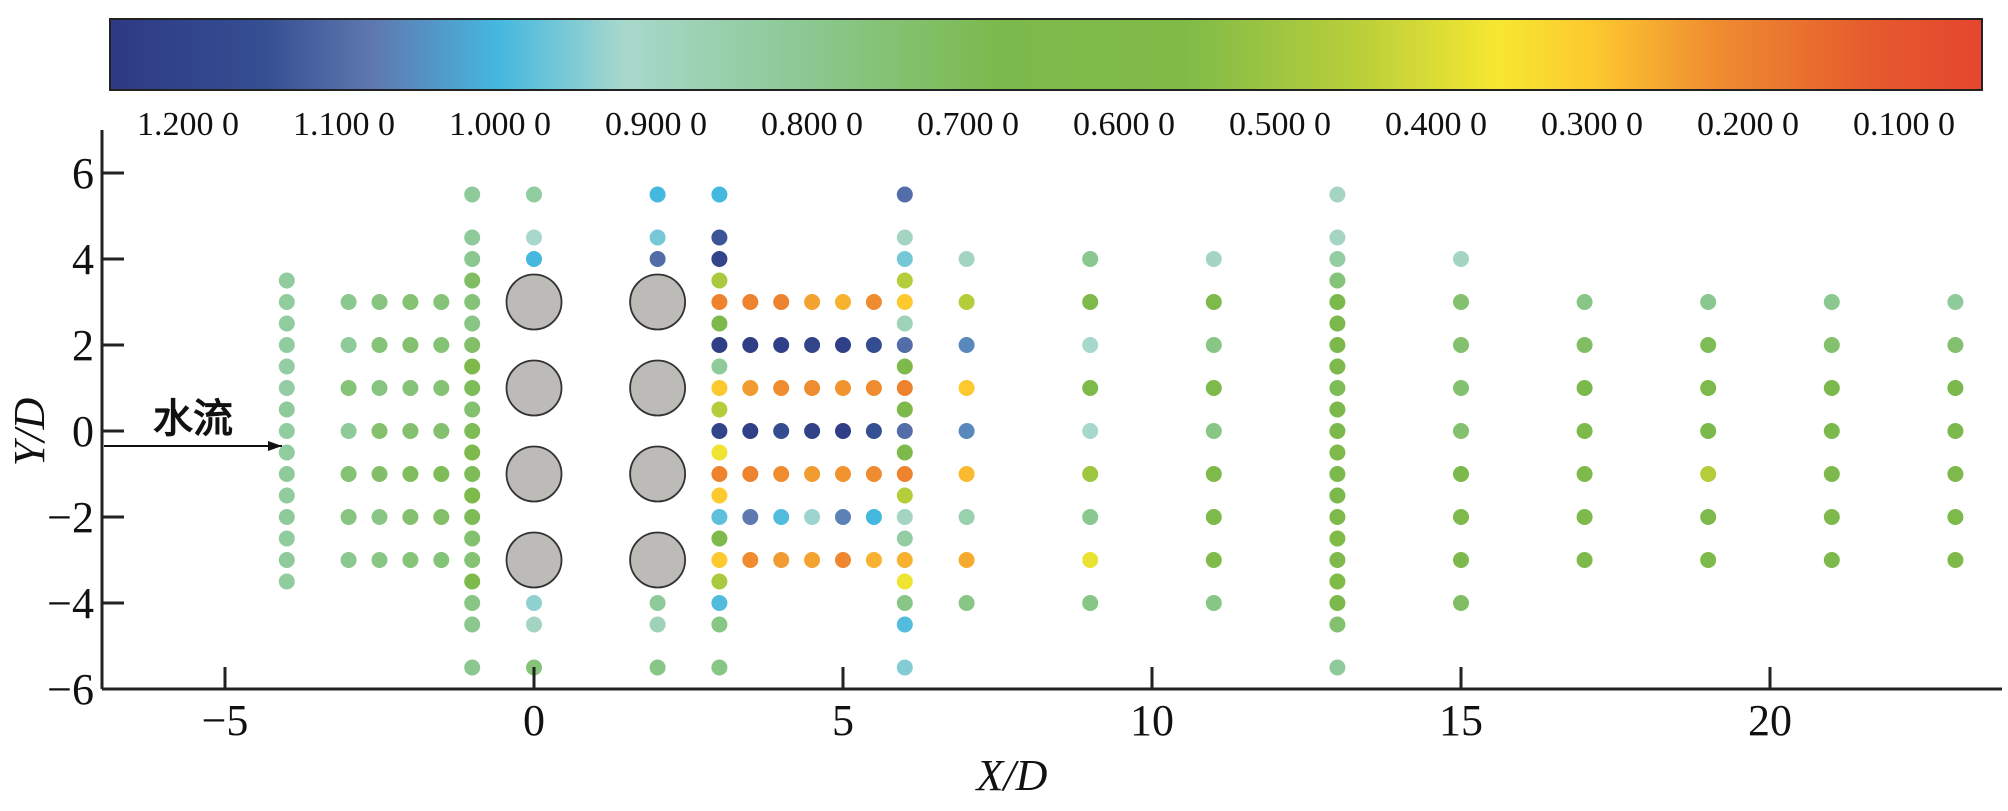 This screenshot has height=811, width=2008. Describe the element at coordinates (1152, 720) in the screenshot. I see `x-tick-label: 10` at that location.